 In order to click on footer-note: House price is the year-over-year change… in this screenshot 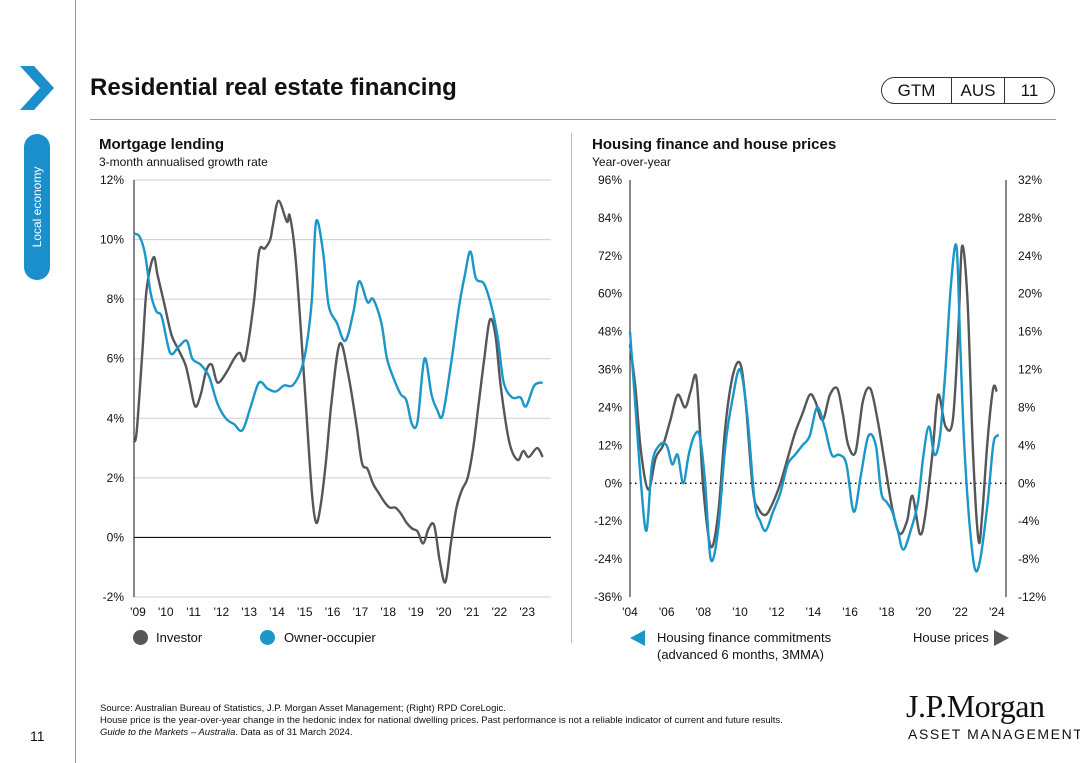, I will do `click(441, 720)`.